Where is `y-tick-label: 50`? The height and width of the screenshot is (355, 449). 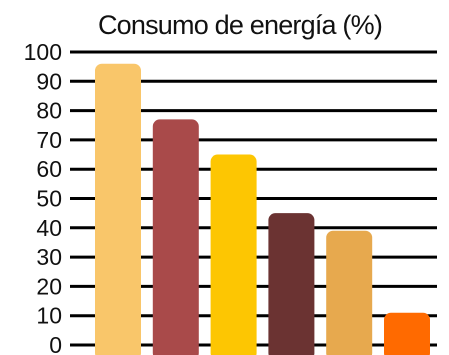 y-tick-label: 50 is located at coordinates (49, 199).